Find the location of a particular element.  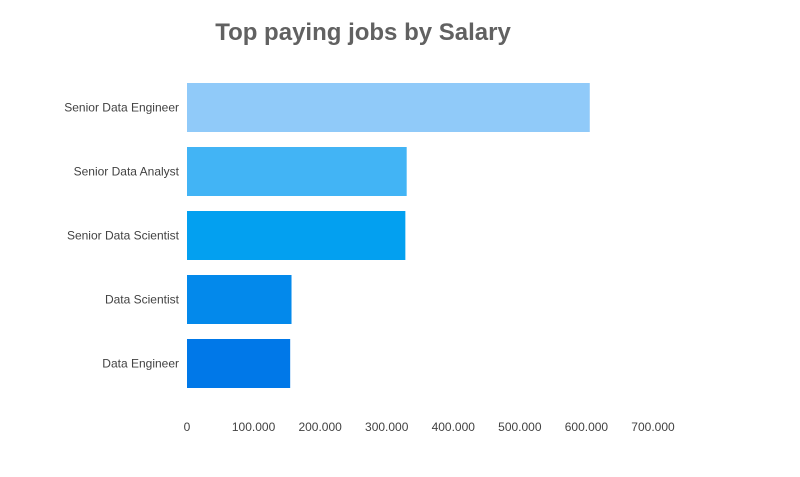

x-tick-label: 200.000 is located at coordinates (320, 427).